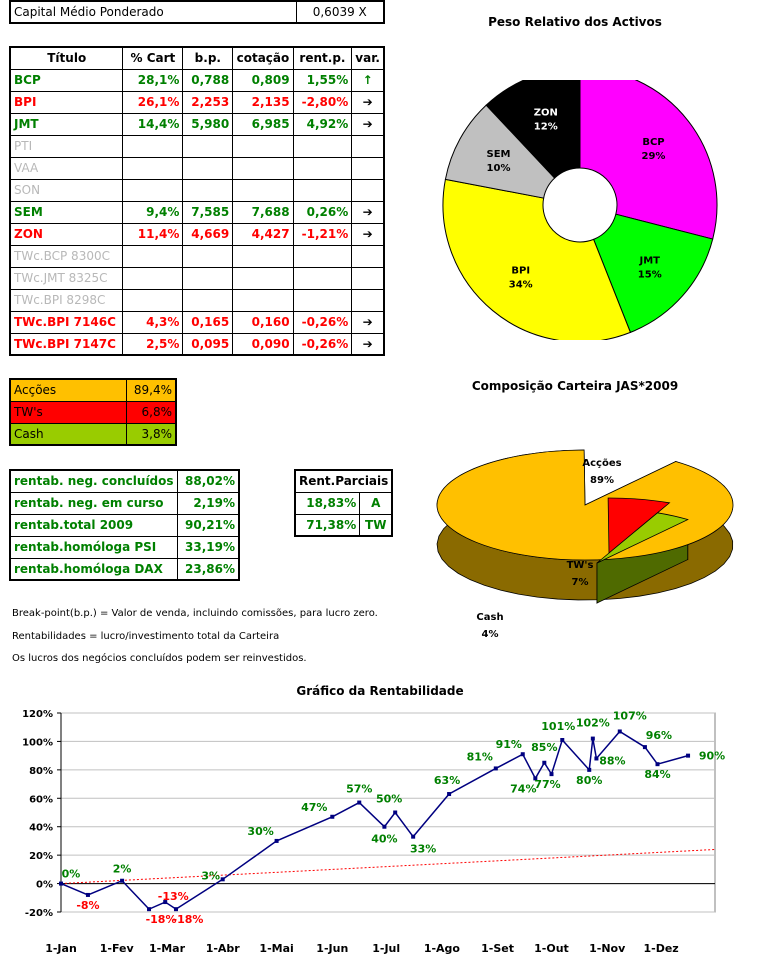  Describe the element at coordinates (93, 525) in the screenshot. I see `return-label: rentab.total 2009` at that location.